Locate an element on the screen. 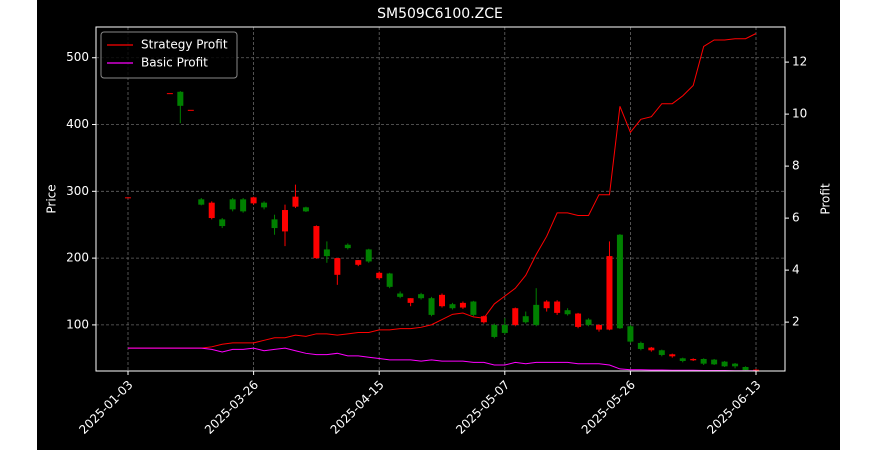 The height and width of the screenshot is (450, 878). y-axis-label: Price is located at coordinates (52, 198).